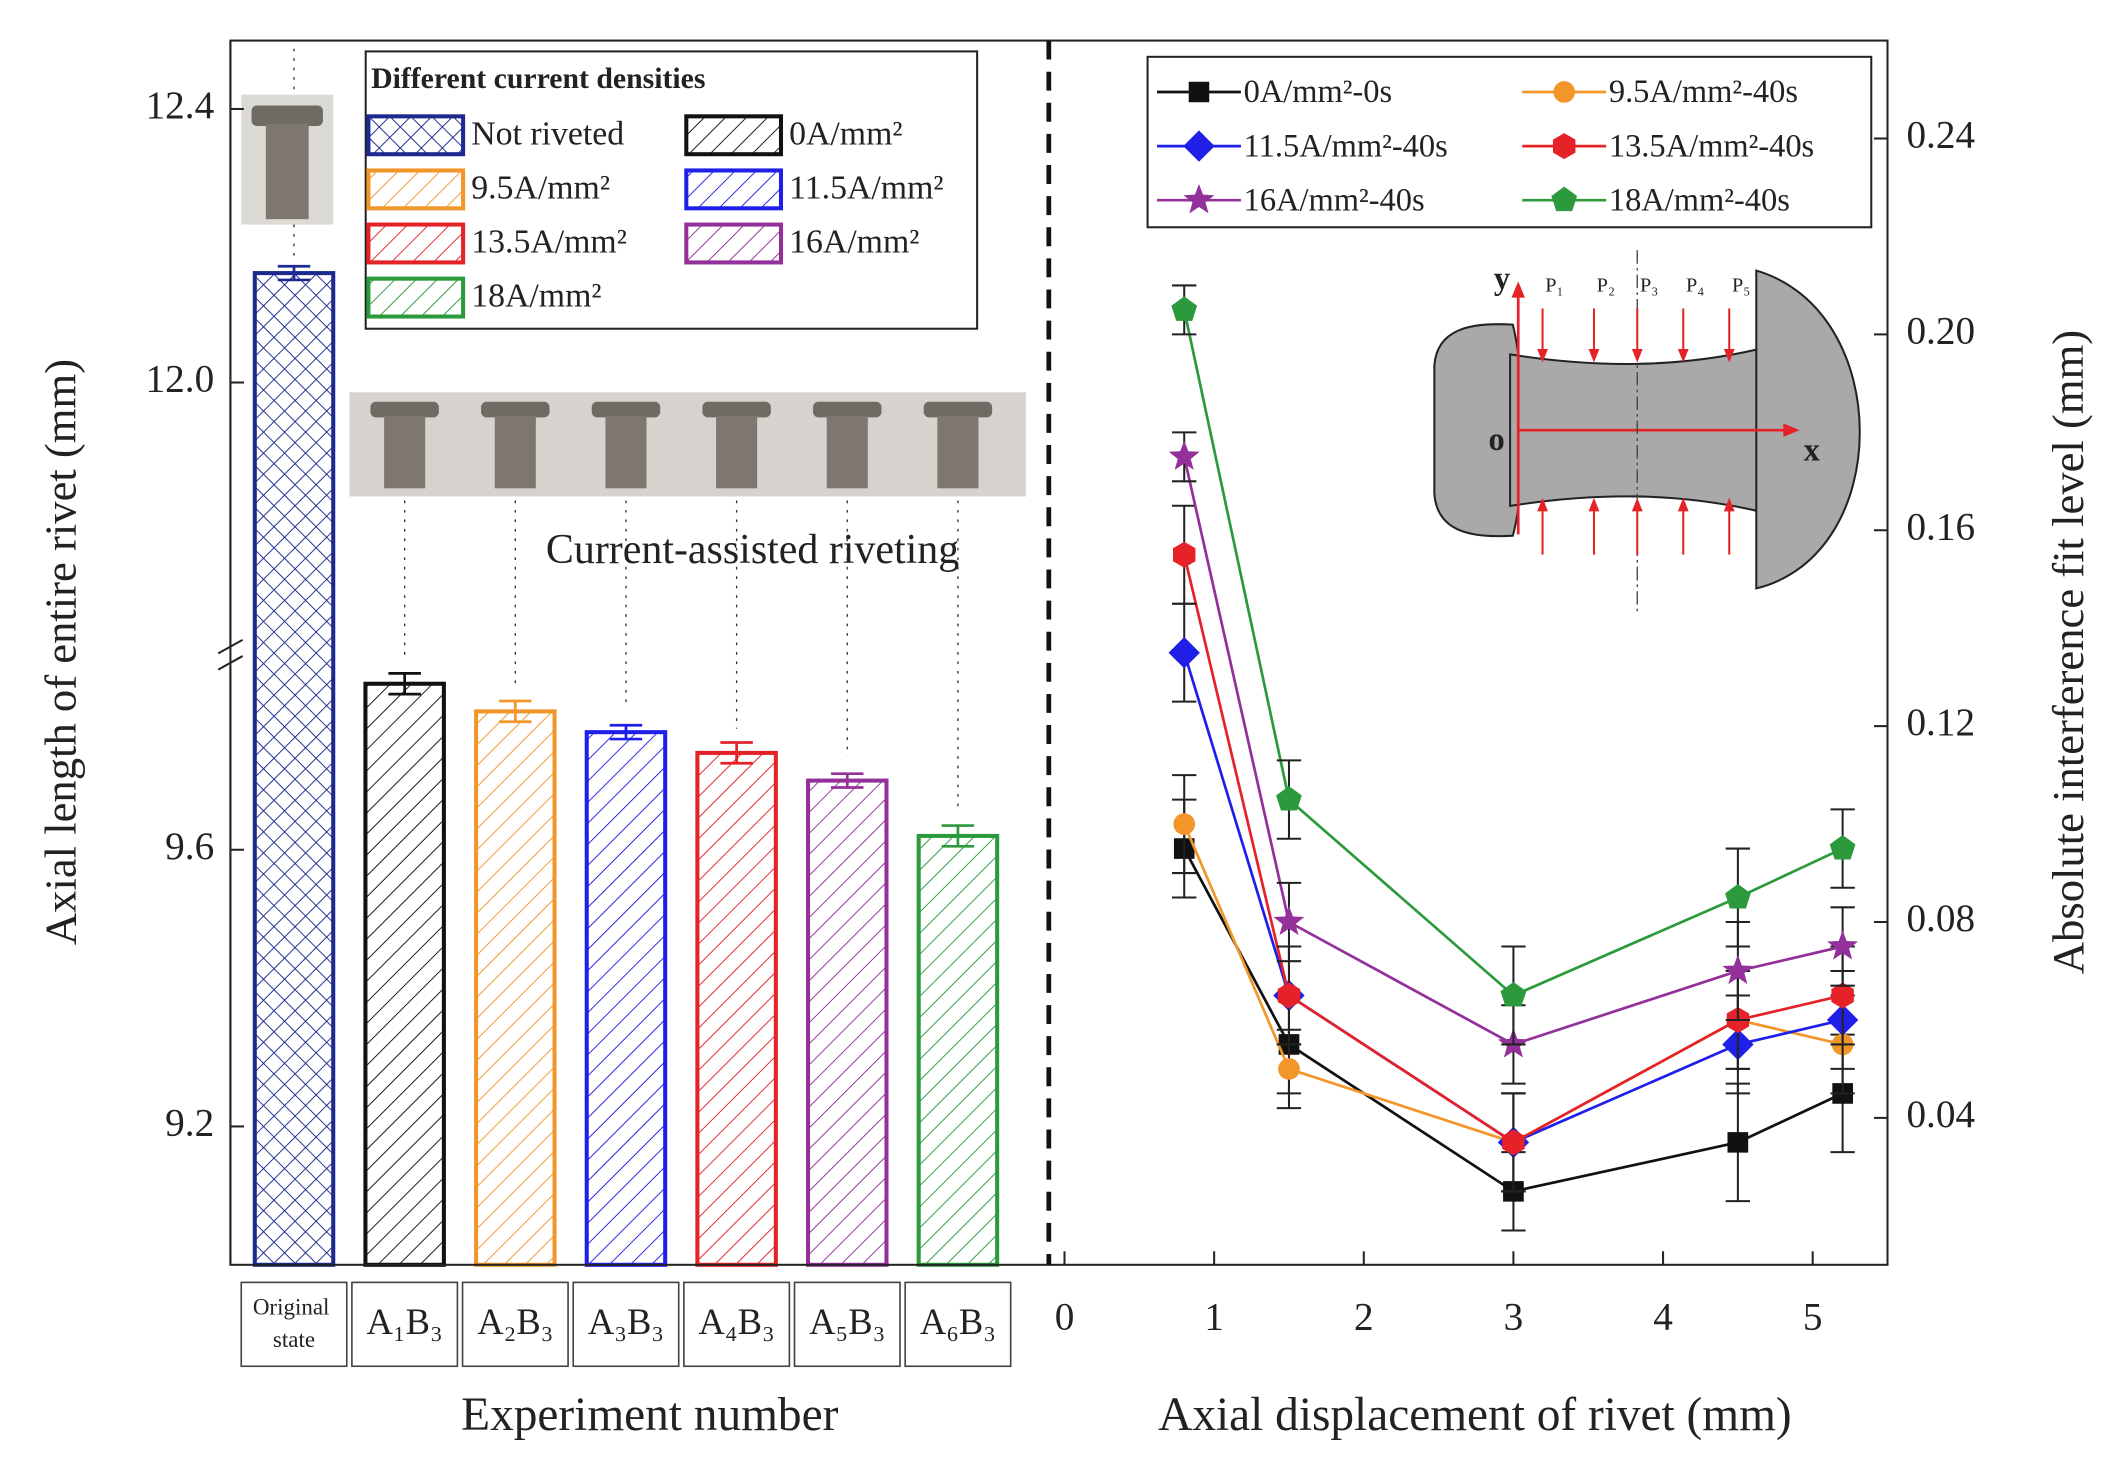  Describe the element at coordinates (61, 652) in the screenshot. I see `y-axis-label: Axial length of entire rivet (mm)` at that location.